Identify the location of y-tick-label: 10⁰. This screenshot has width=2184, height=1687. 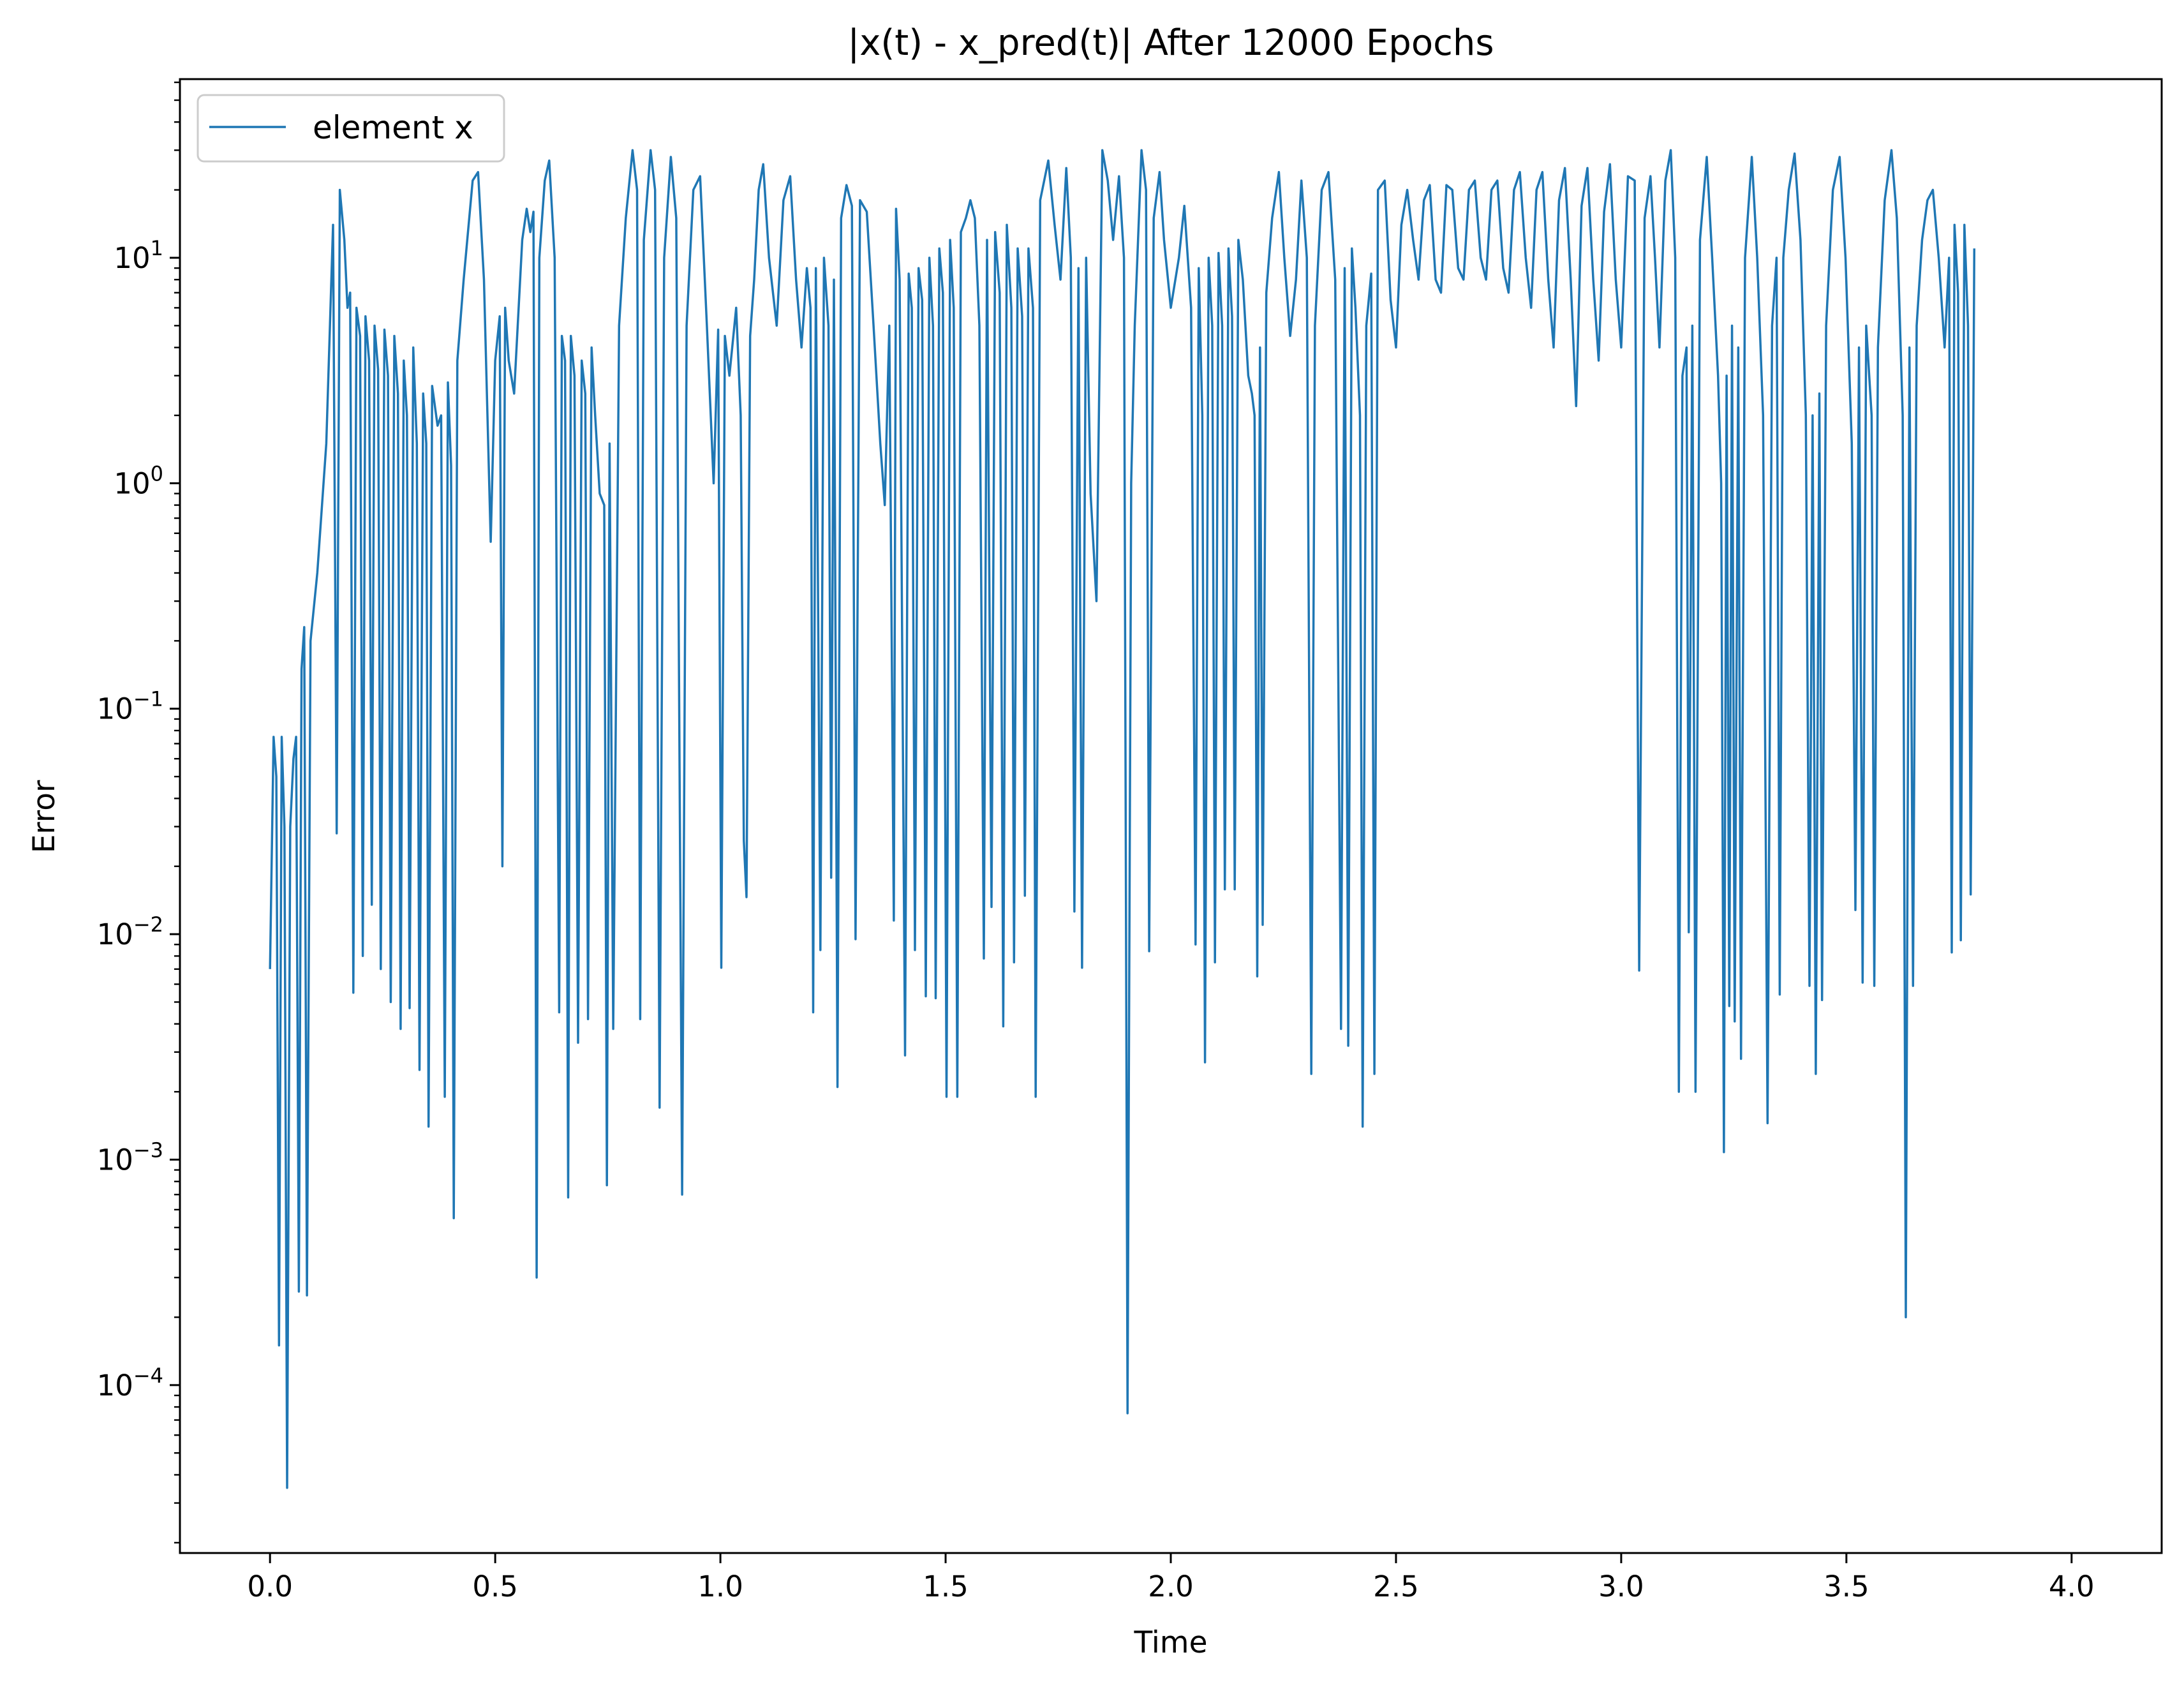
(138, 480).